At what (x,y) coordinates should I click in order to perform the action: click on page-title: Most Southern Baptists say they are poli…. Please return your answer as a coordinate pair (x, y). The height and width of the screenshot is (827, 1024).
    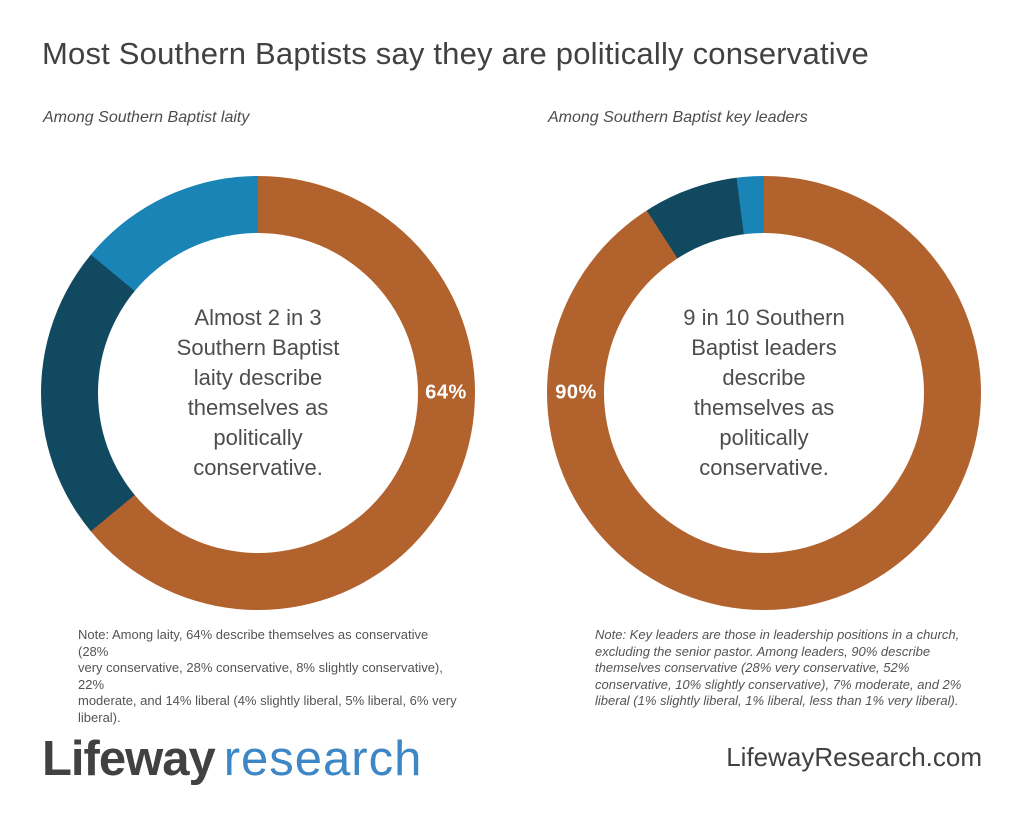
    Looking at the image, I should click on (455, 53).